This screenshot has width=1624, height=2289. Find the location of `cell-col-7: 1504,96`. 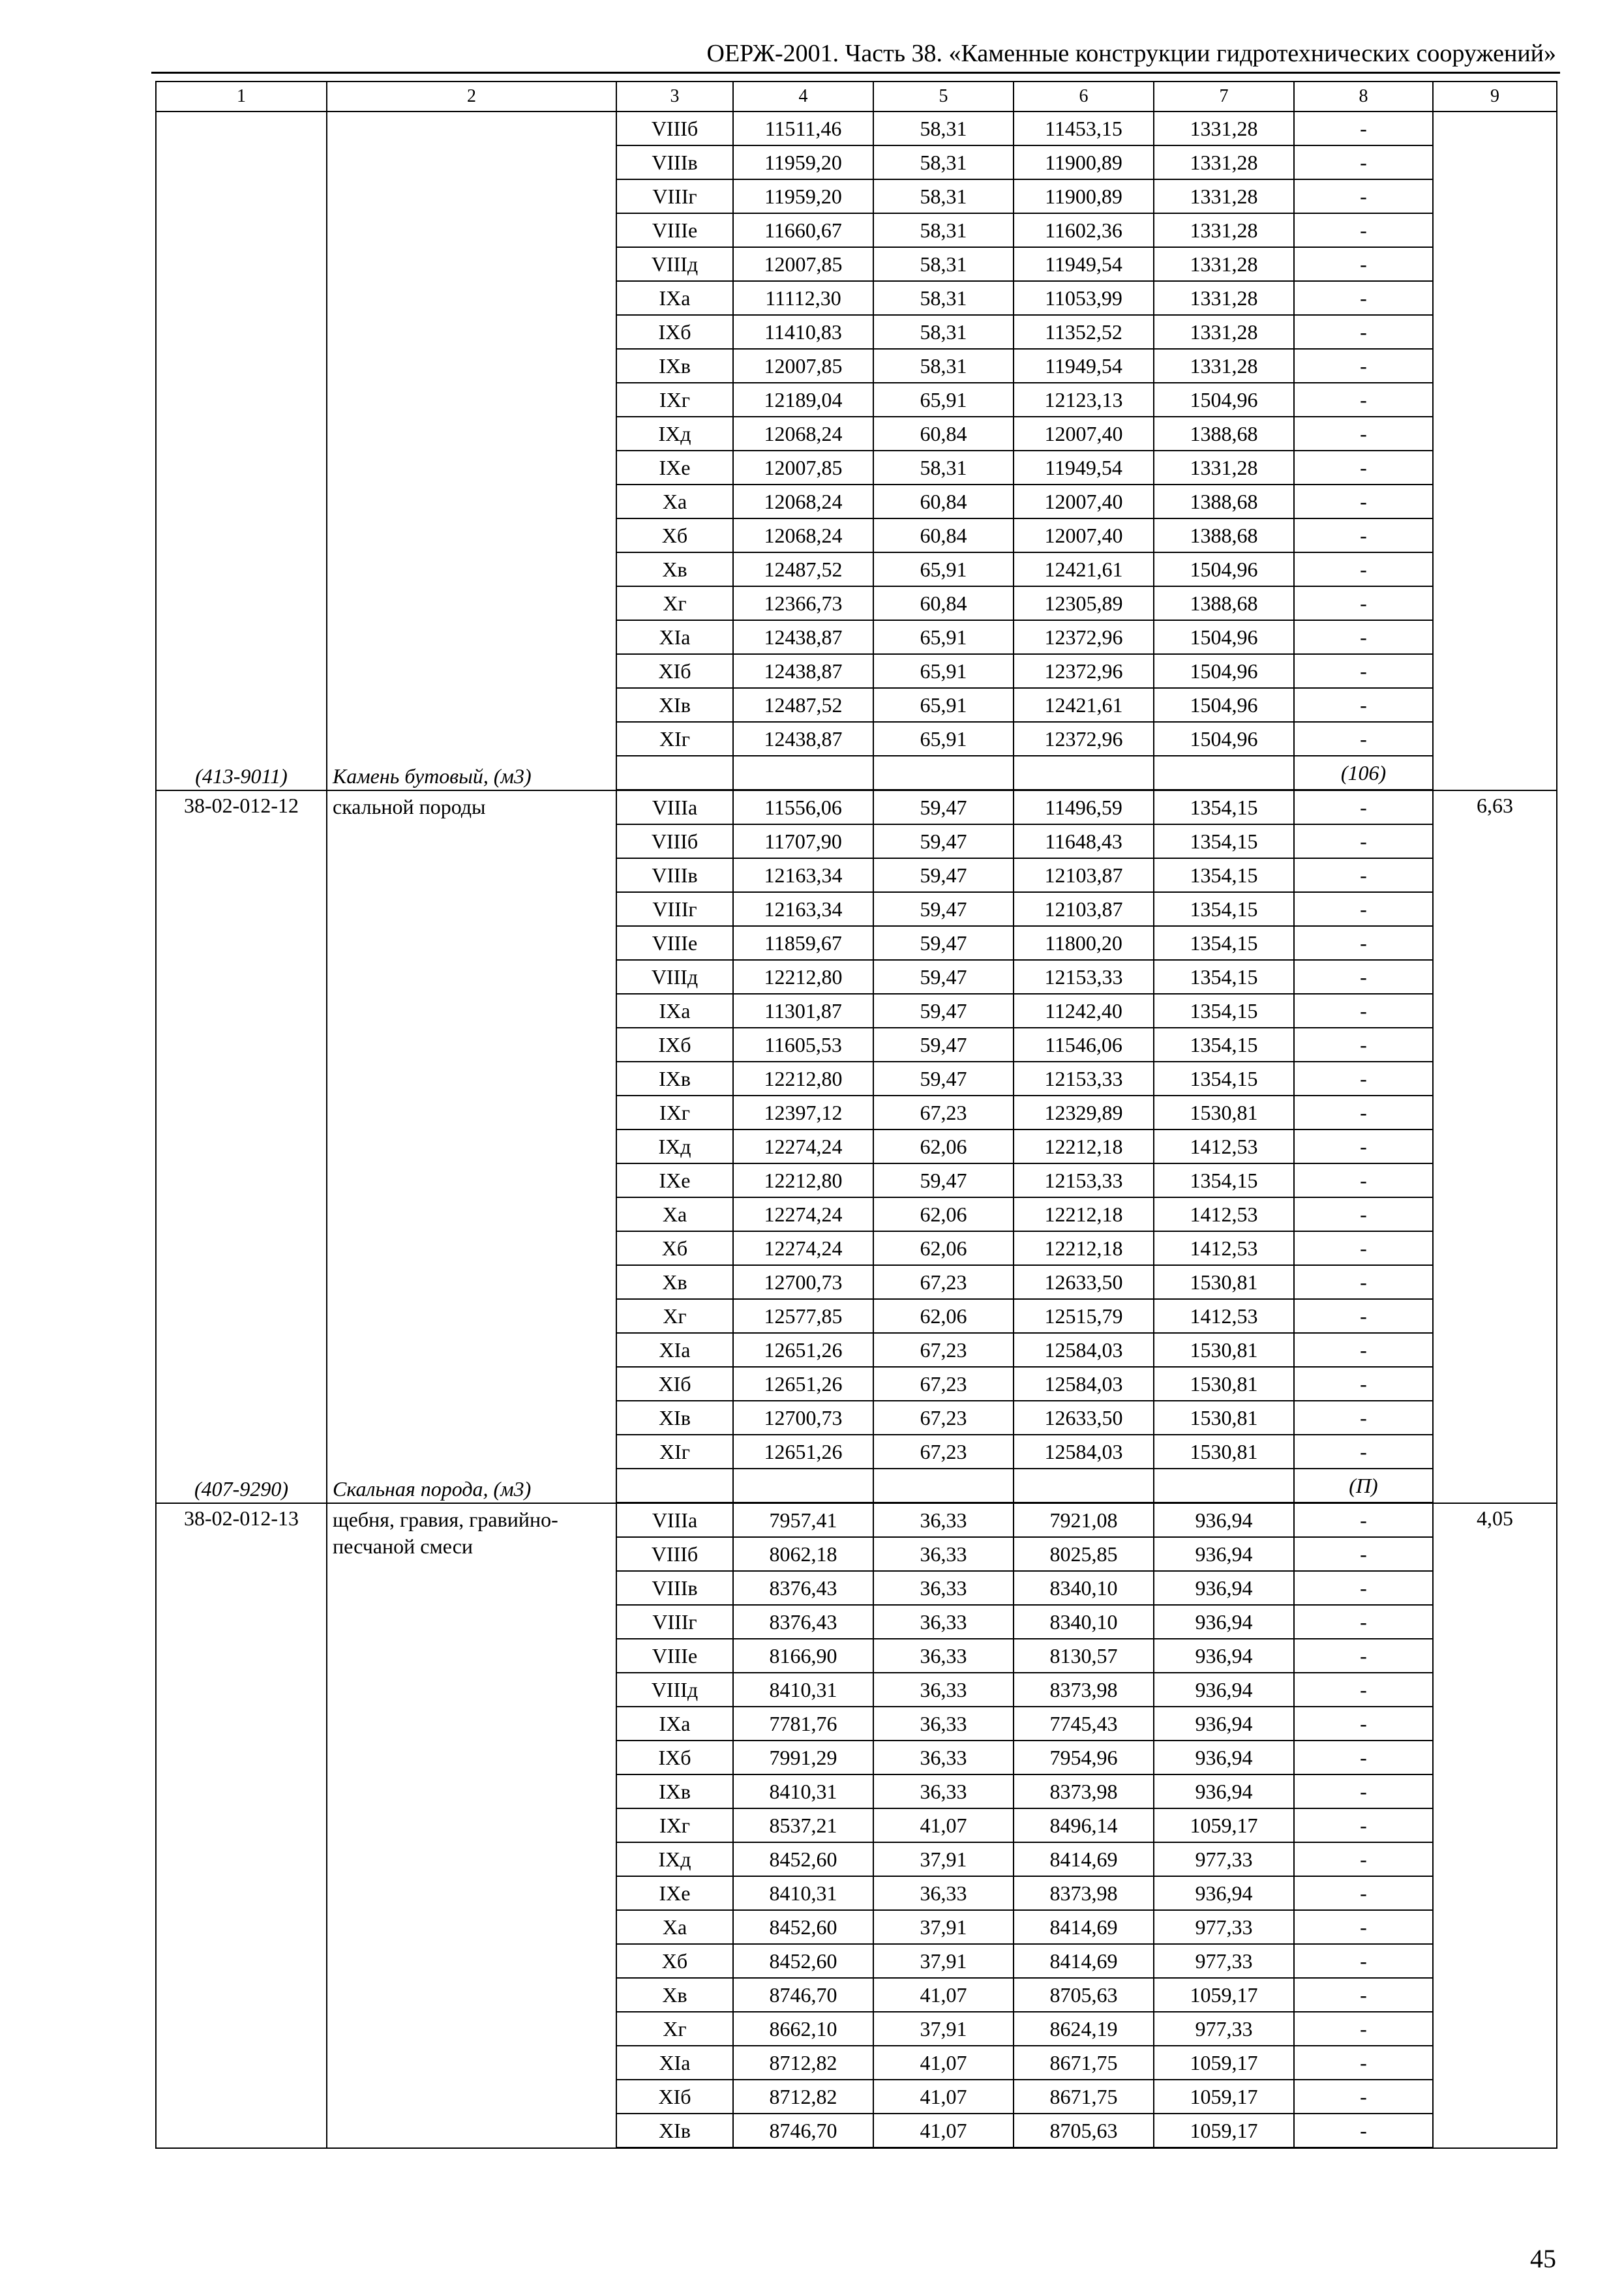

cell-col-7: 1504,96 is located at coordinates (1224, 738).